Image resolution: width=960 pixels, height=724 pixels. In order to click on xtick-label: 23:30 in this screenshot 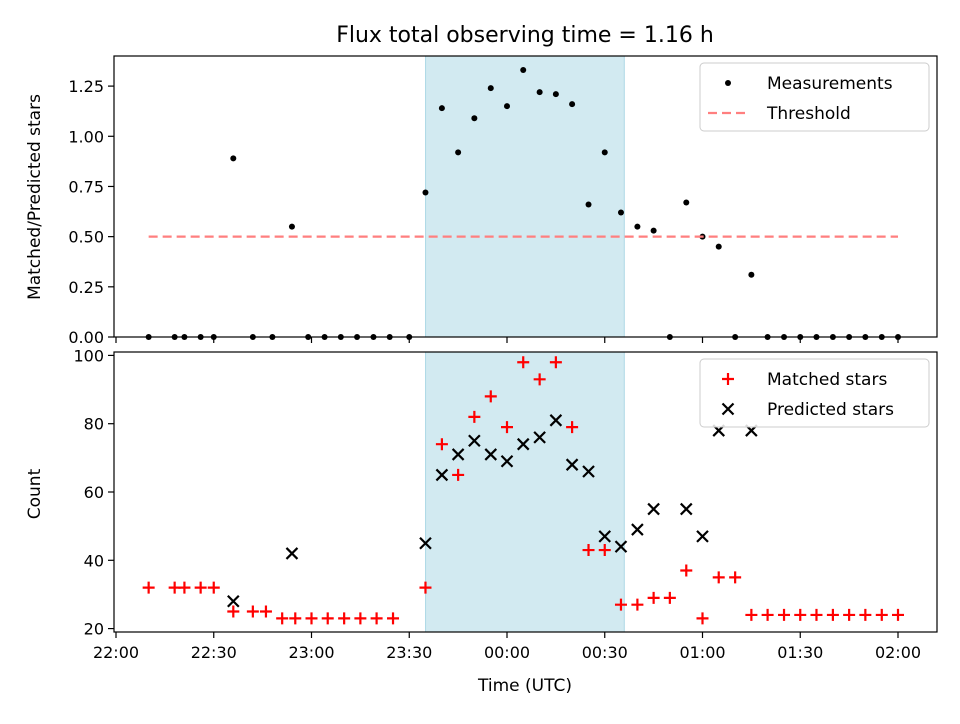, I will do `click(409, 652)`.